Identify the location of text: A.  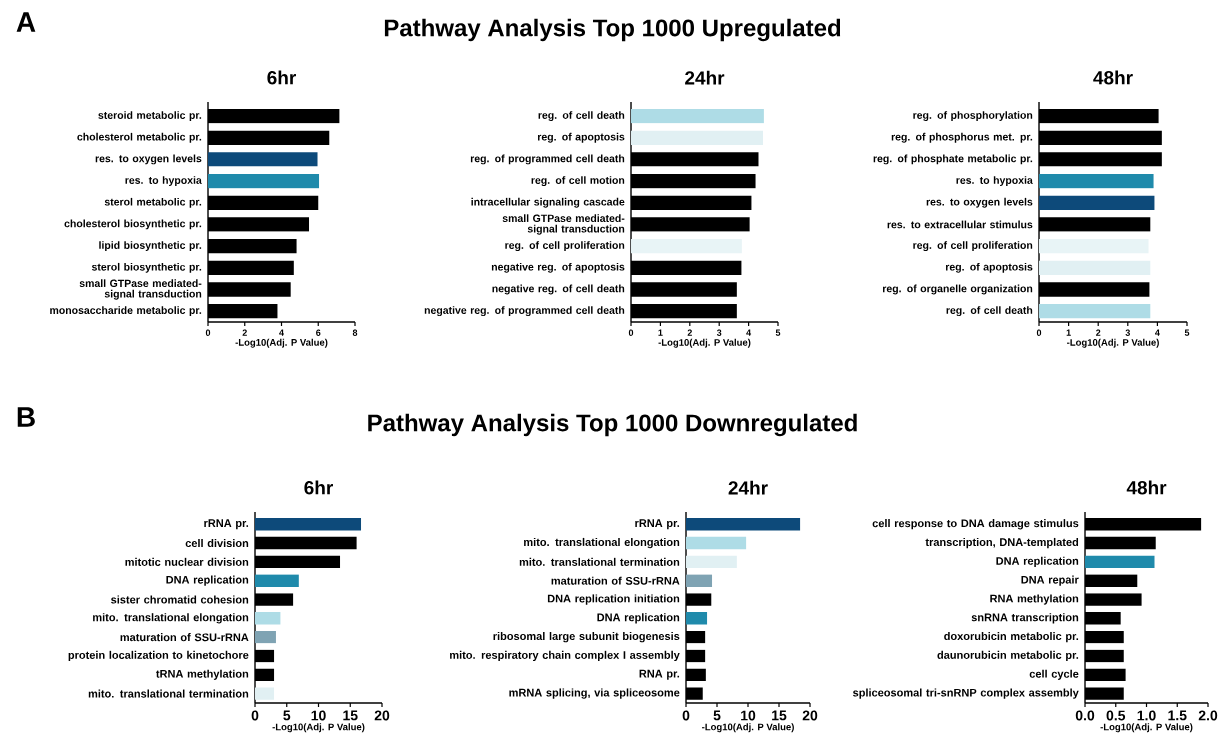
(26, 22).